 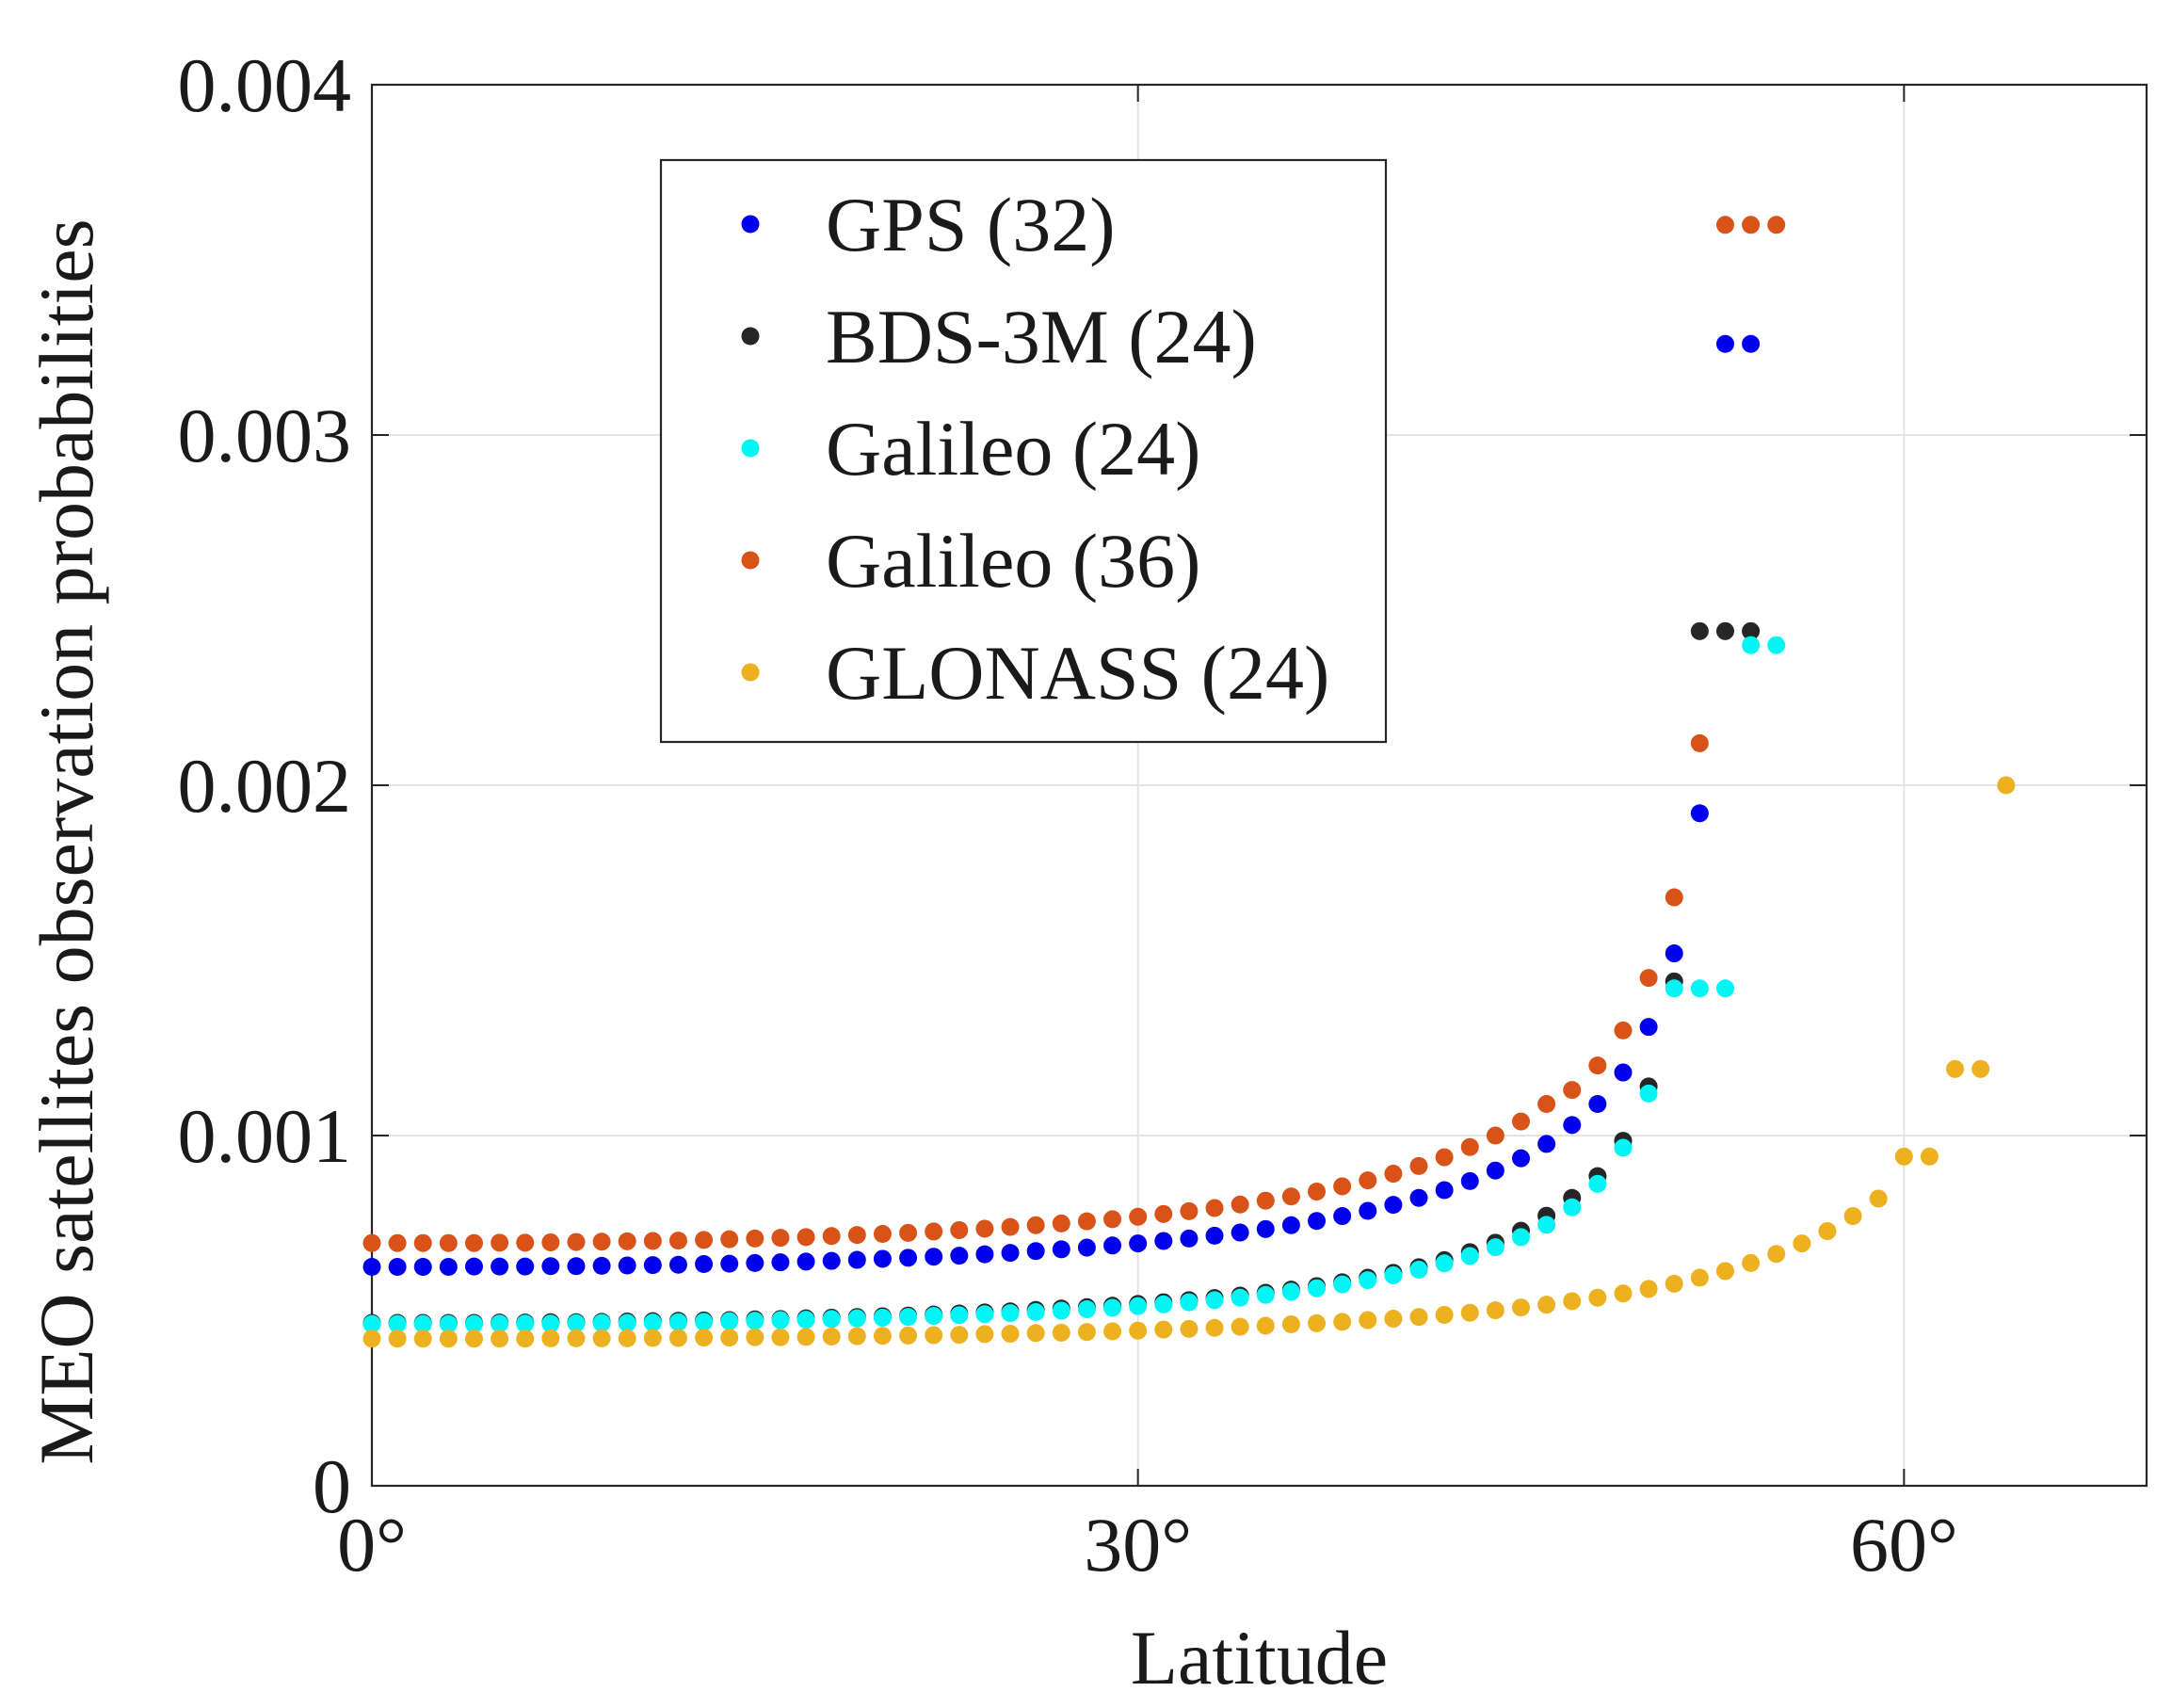 I want to click on x-tick-label: 30°, so click(x=1138, y=1544).